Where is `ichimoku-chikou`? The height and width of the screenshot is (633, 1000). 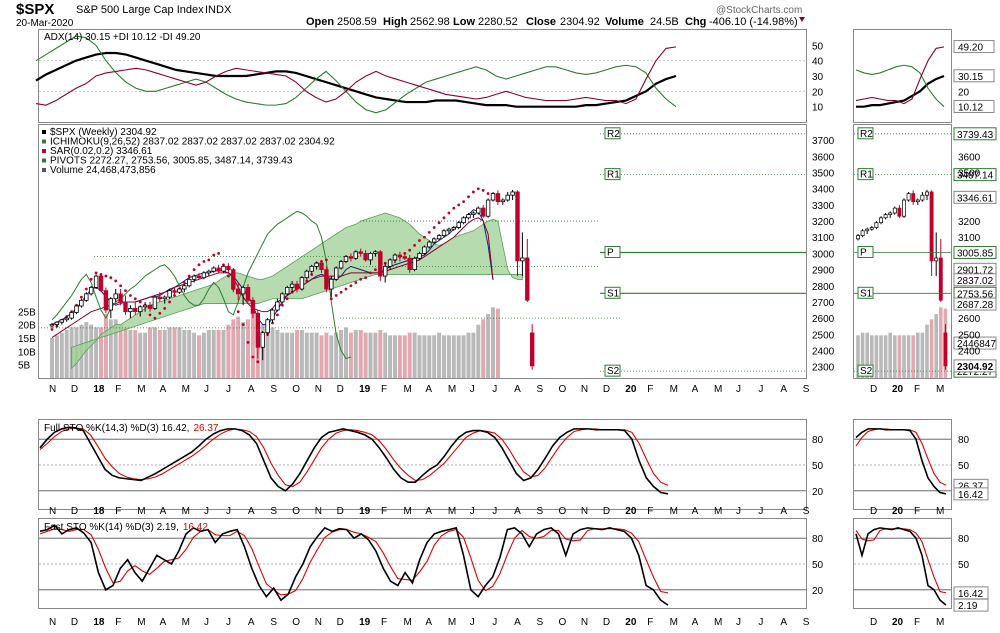 ichimoku-chikou is located at coordinates (201, 285).